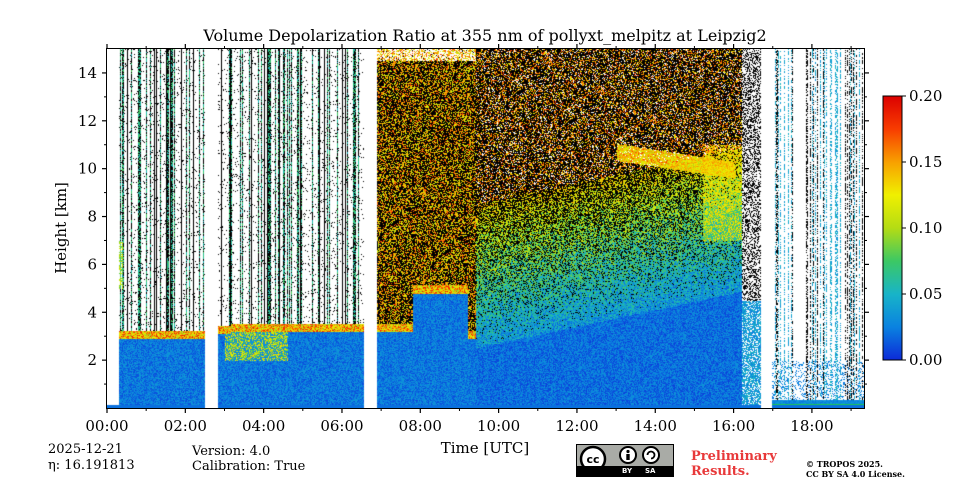 The height and width of the screenshot is (480, 960). What do you see at coordinates (655, 239) in the screenshot?
I see `x-tick: 14:00` at bounding box center [655, 239].